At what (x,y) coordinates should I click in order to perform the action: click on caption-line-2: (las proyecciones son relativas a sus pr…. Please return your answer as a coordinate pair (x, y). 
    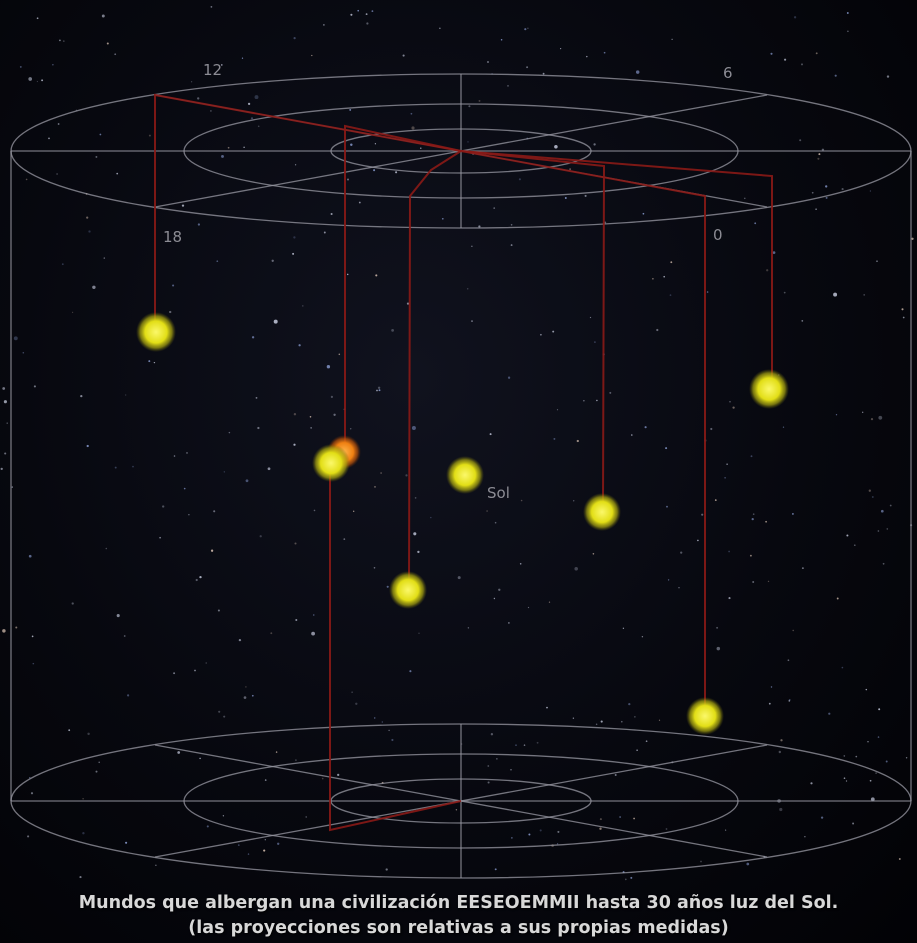
    Looking at the image, I should click on (458, 928).